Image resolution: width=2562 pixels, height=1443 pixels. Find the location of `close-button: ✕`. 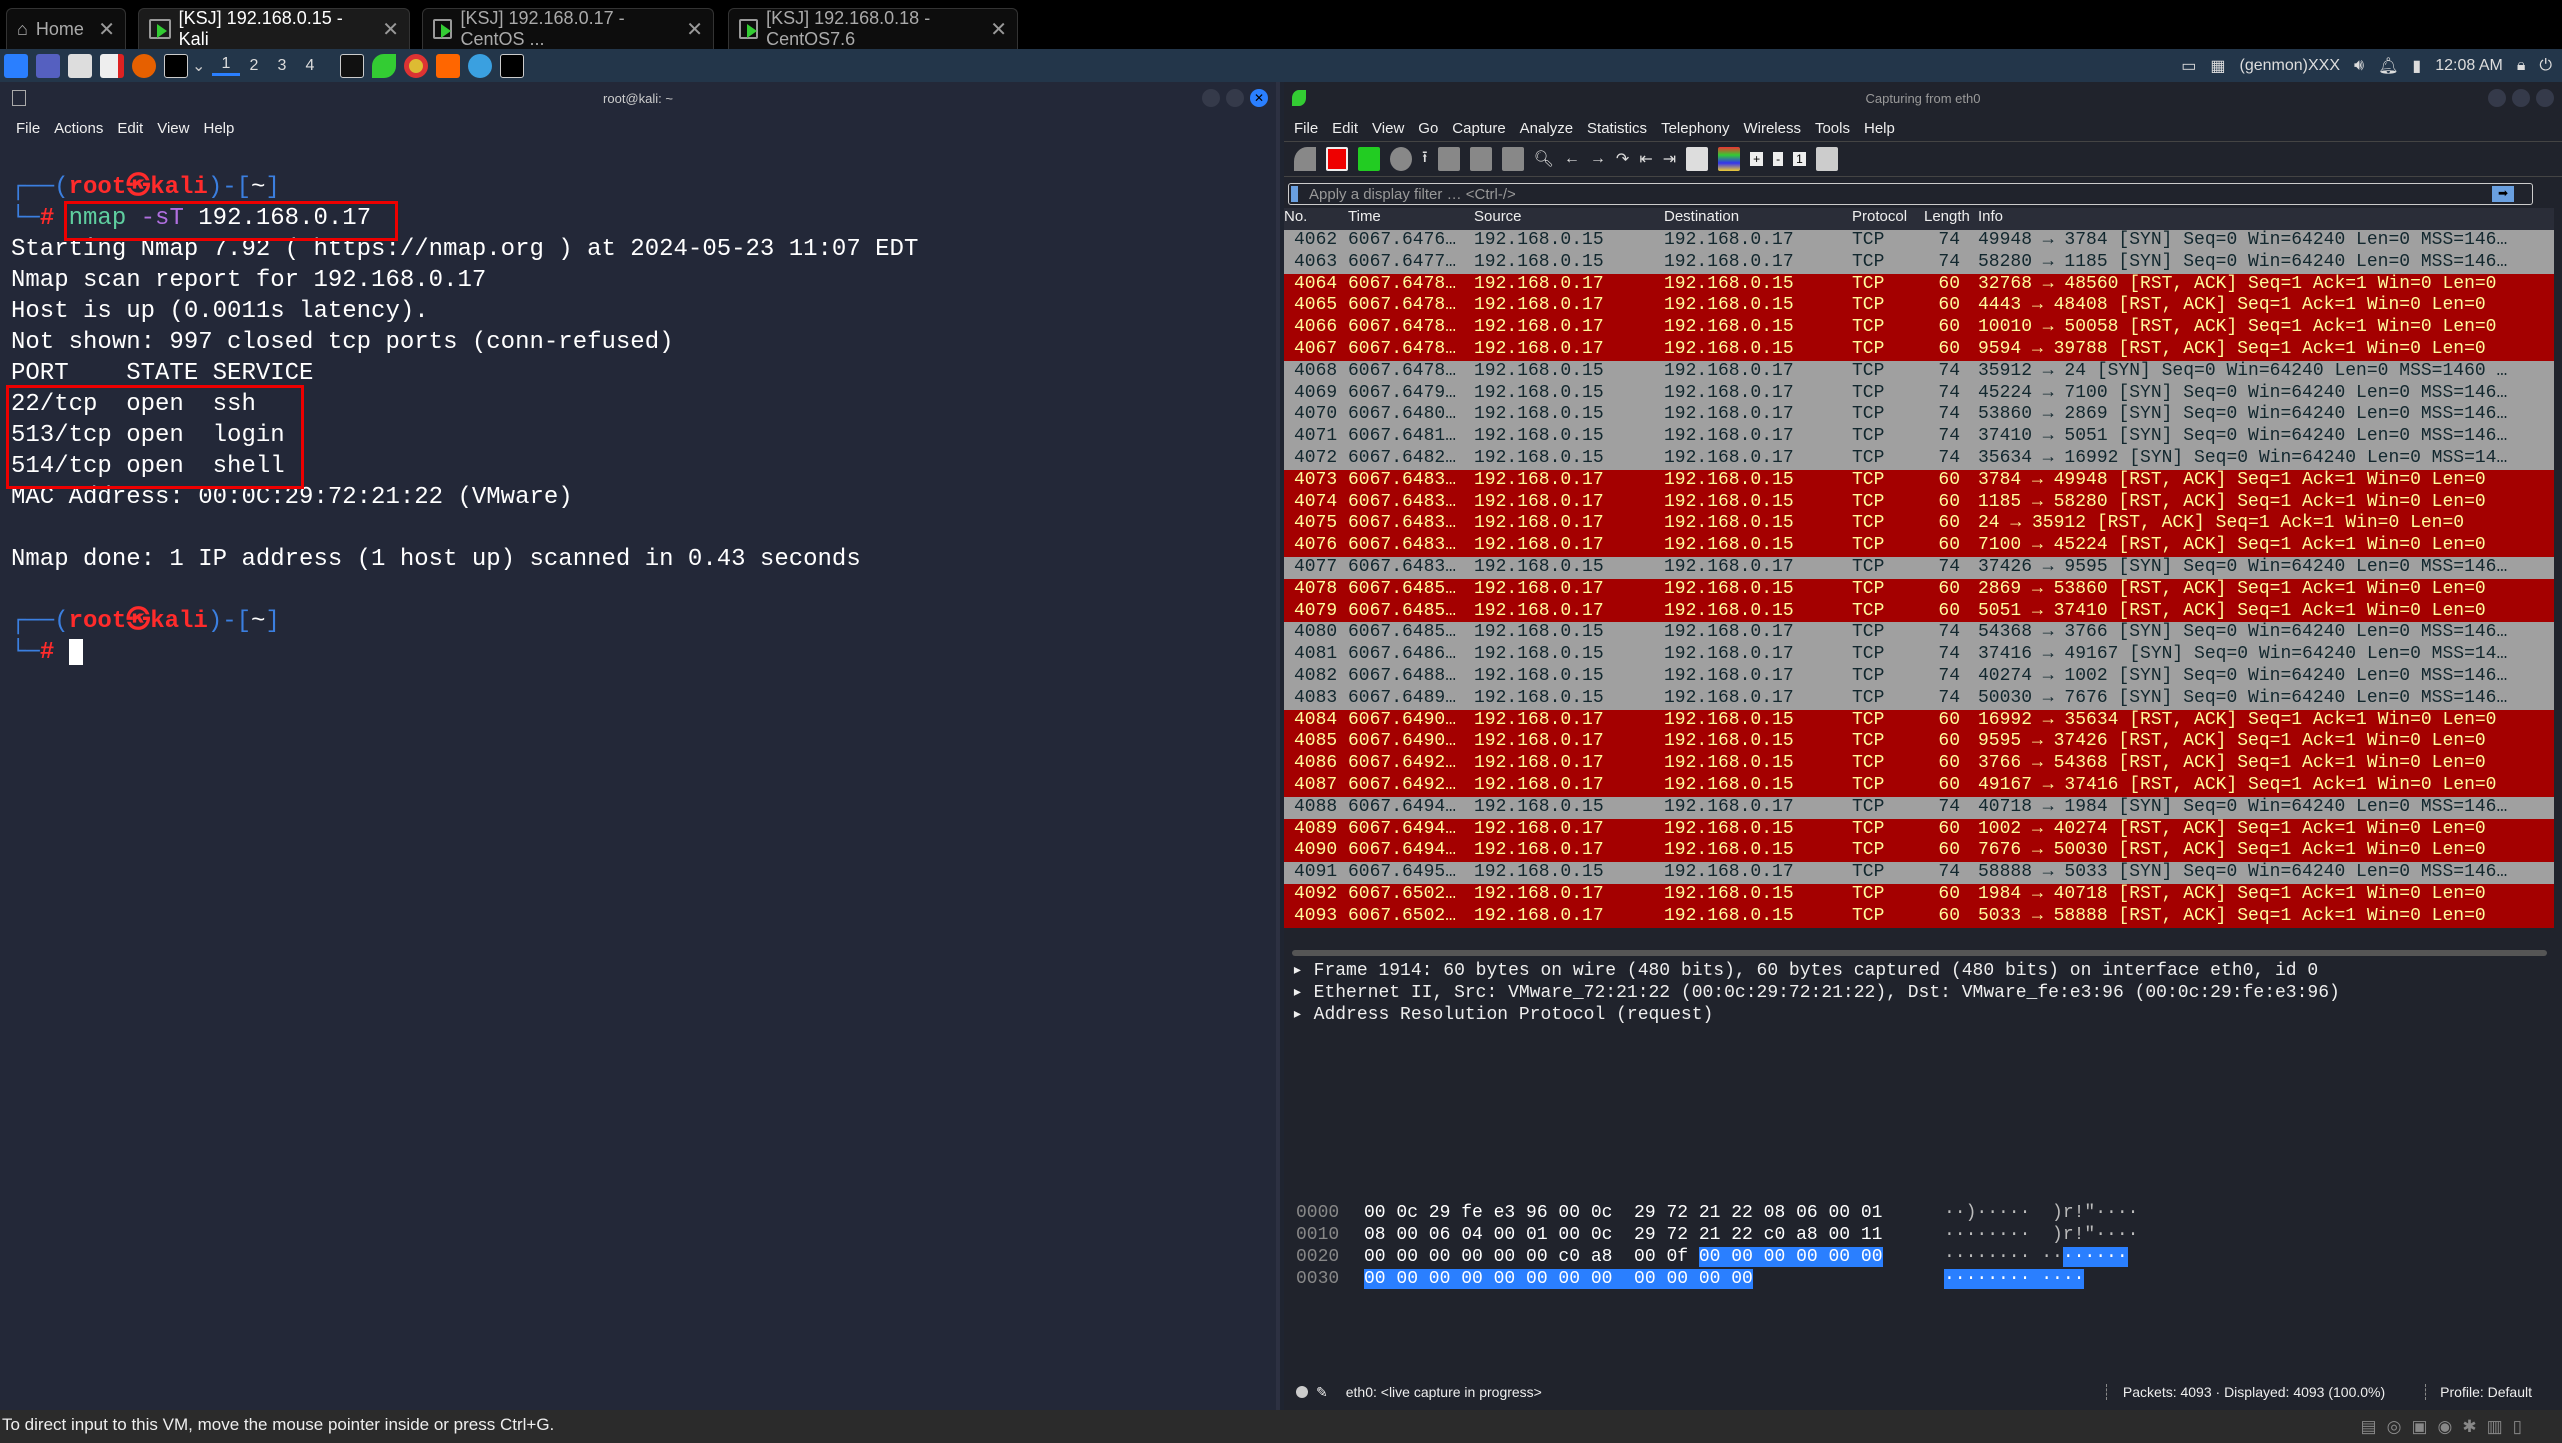

close-button: ✕ is located at coordinates (1259, 98).